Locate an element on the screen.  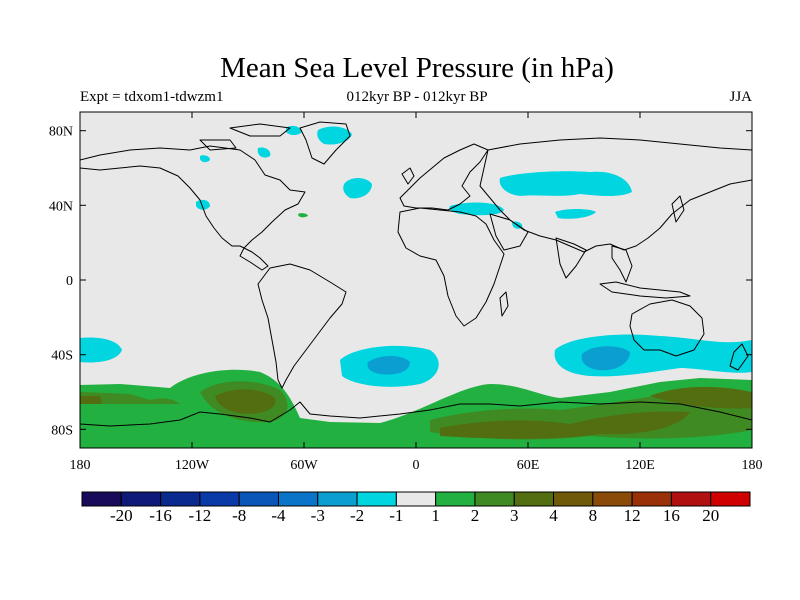
colorbar-label: 4 is located at coordinates (553, 515).